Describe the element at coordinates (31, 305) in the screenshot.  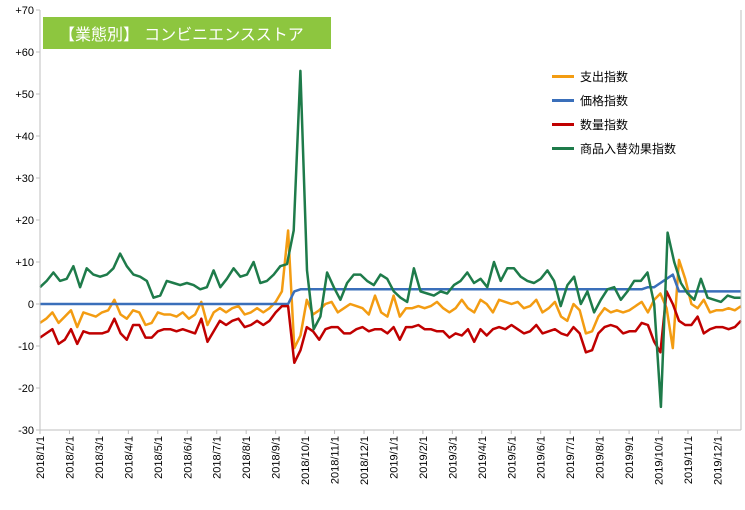
I see `y-tick-label: 0` at that location.